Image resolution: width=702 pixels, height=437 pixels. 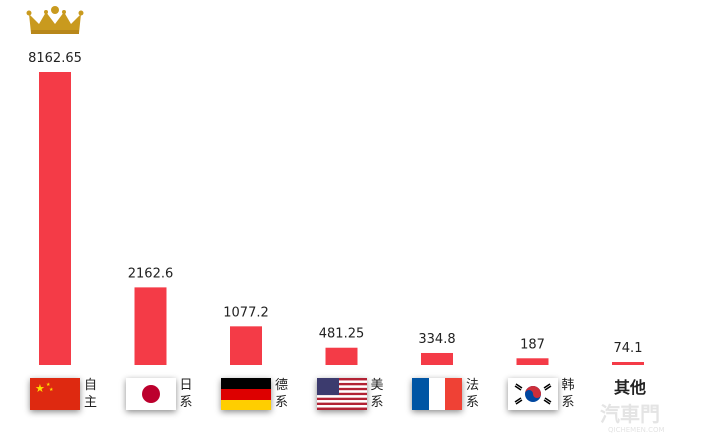 I want to click on data-label: 1077.2, so click(x=246, y=312).